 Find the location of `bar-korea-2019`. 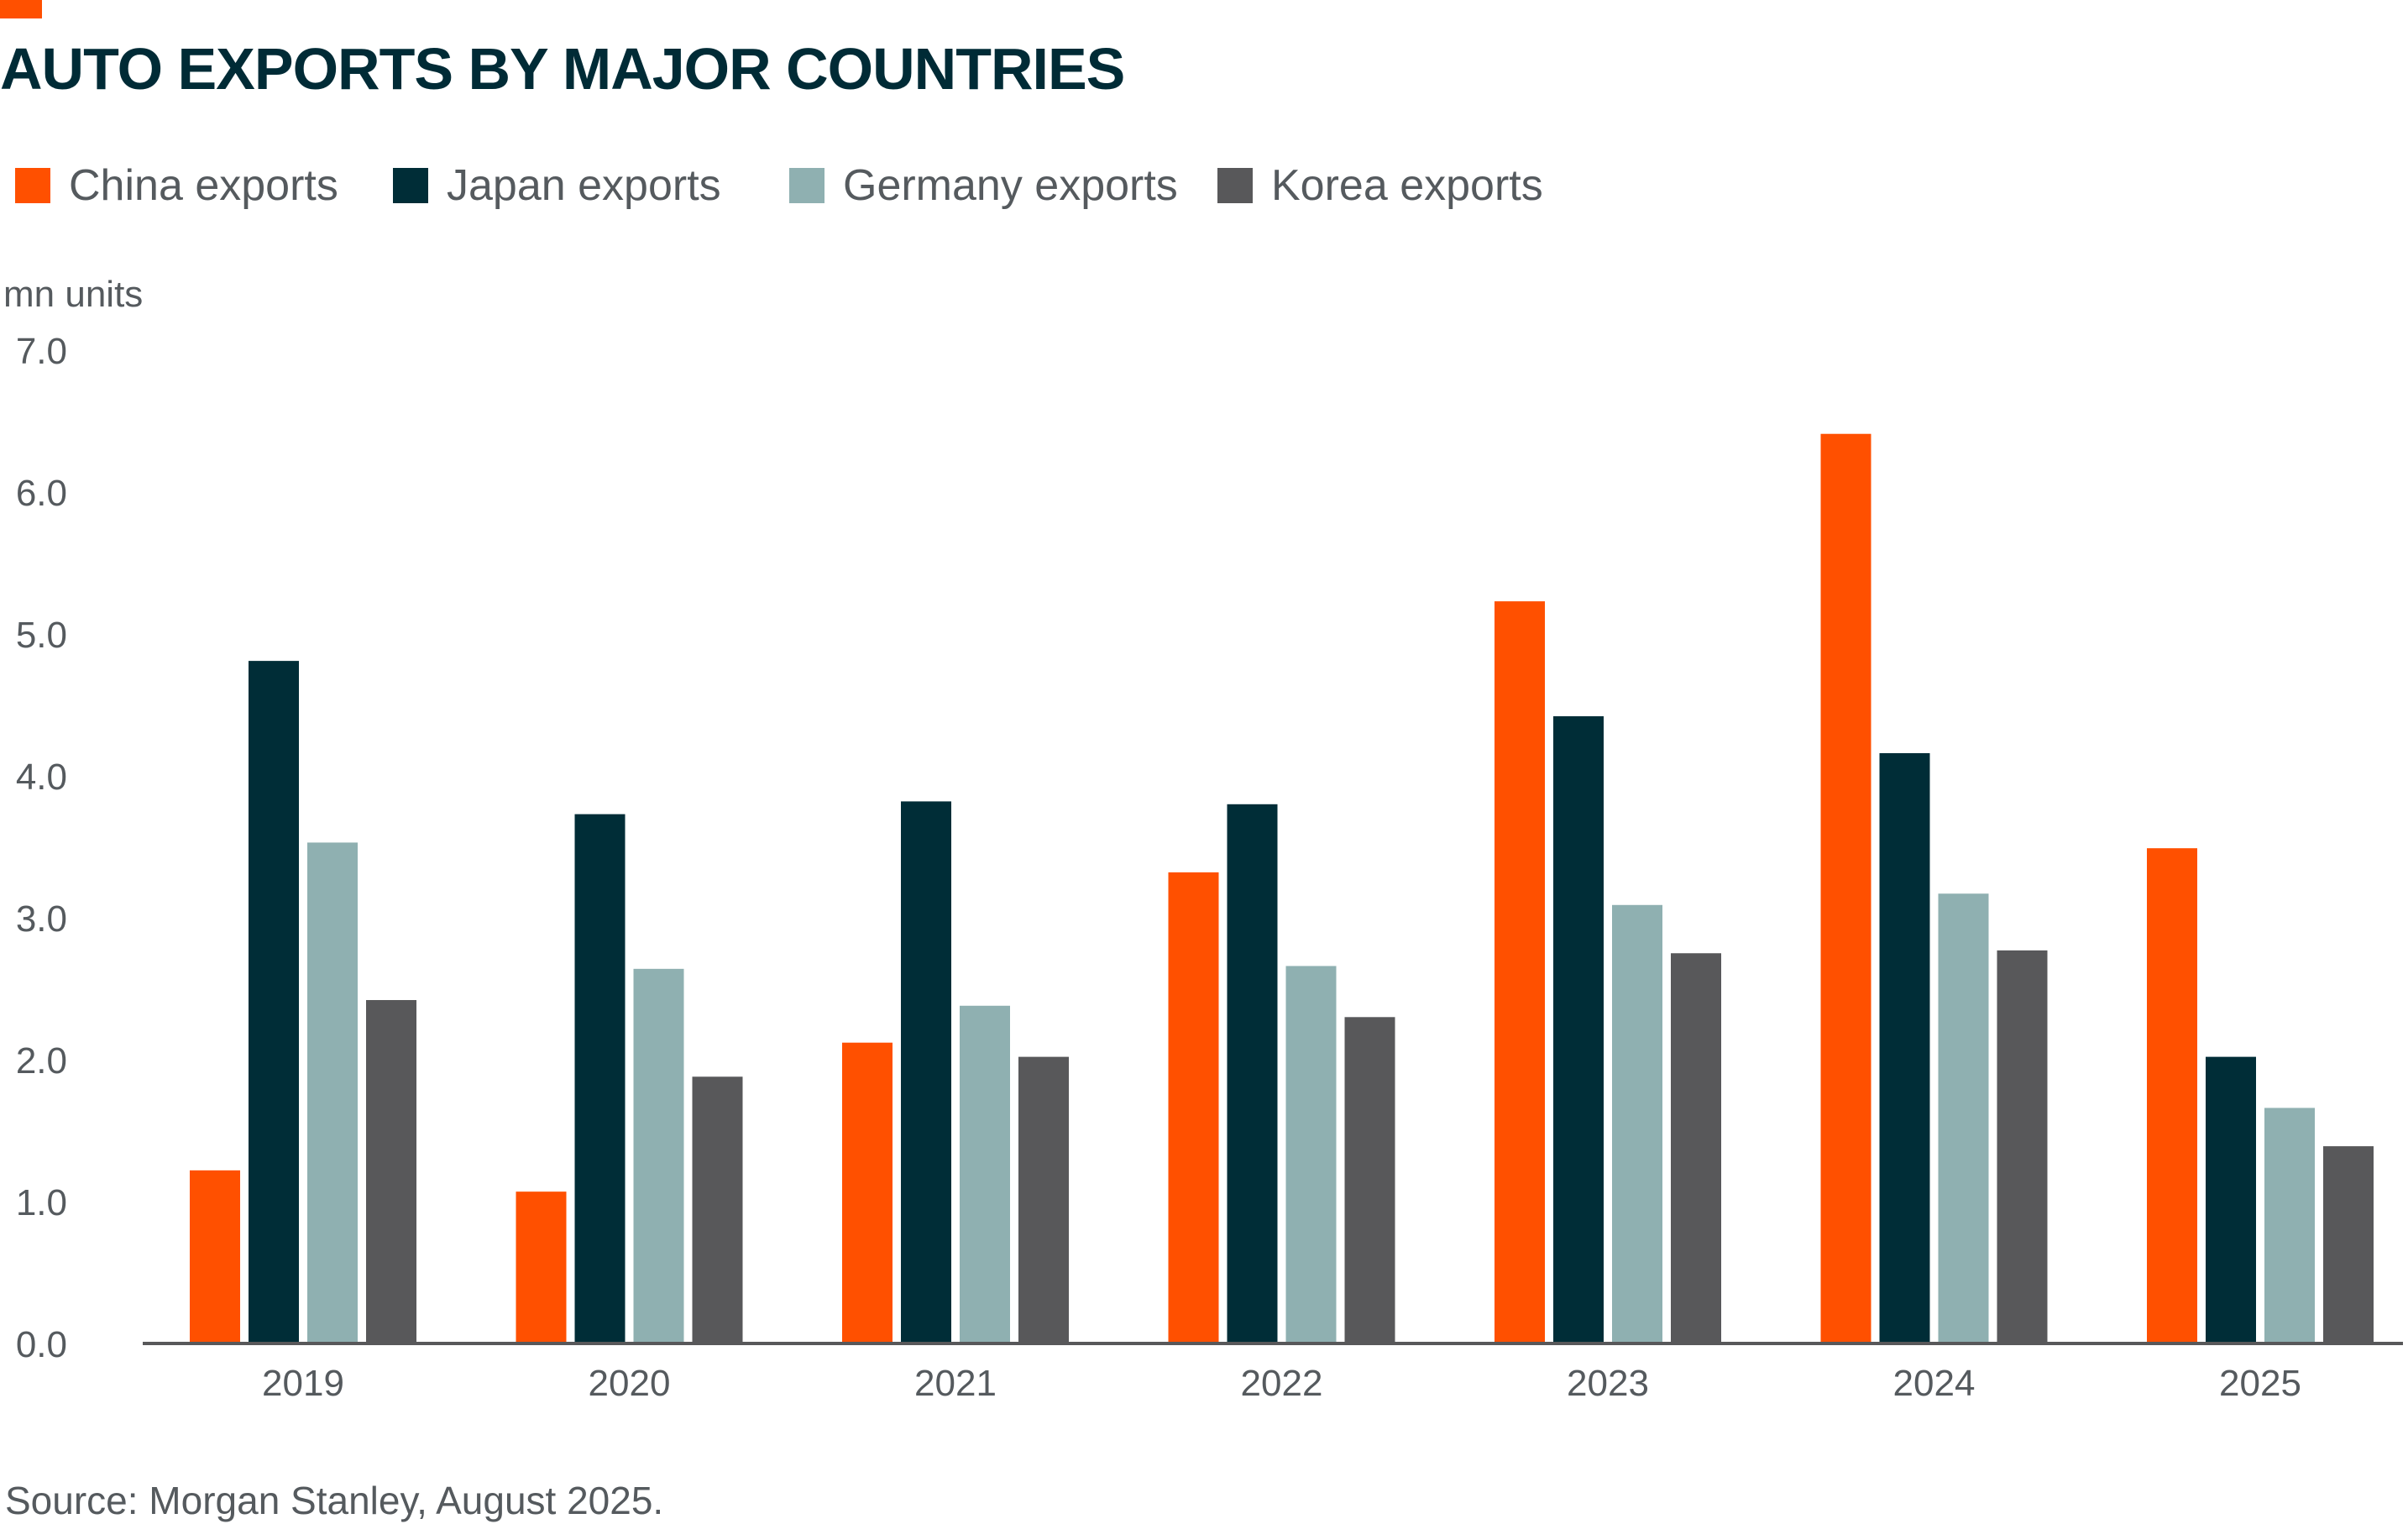

bar-korea-2019 is located at coordinates (391, 1171).